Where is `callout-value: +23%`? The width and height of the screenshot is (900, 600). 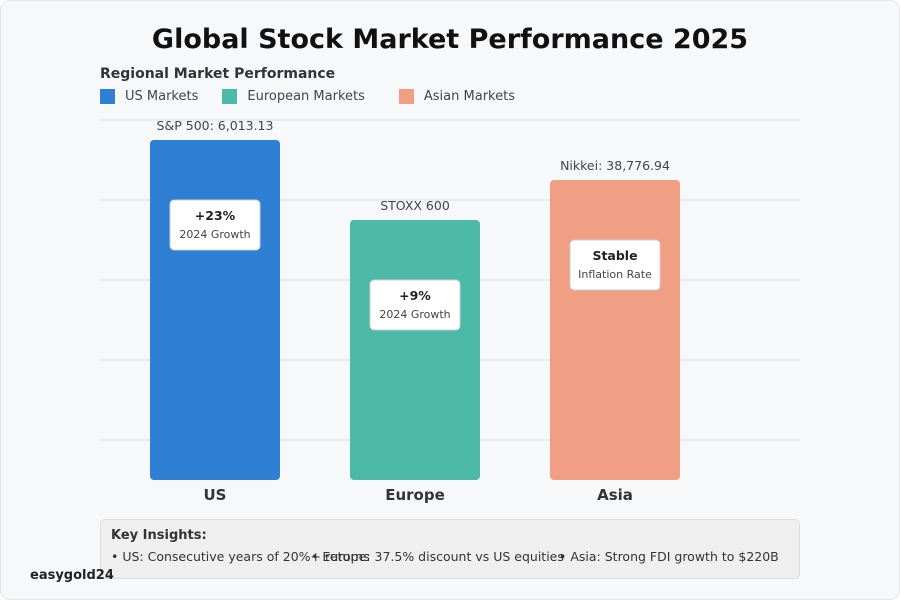 callout-value: +23% is located at coordinates (215, 215).